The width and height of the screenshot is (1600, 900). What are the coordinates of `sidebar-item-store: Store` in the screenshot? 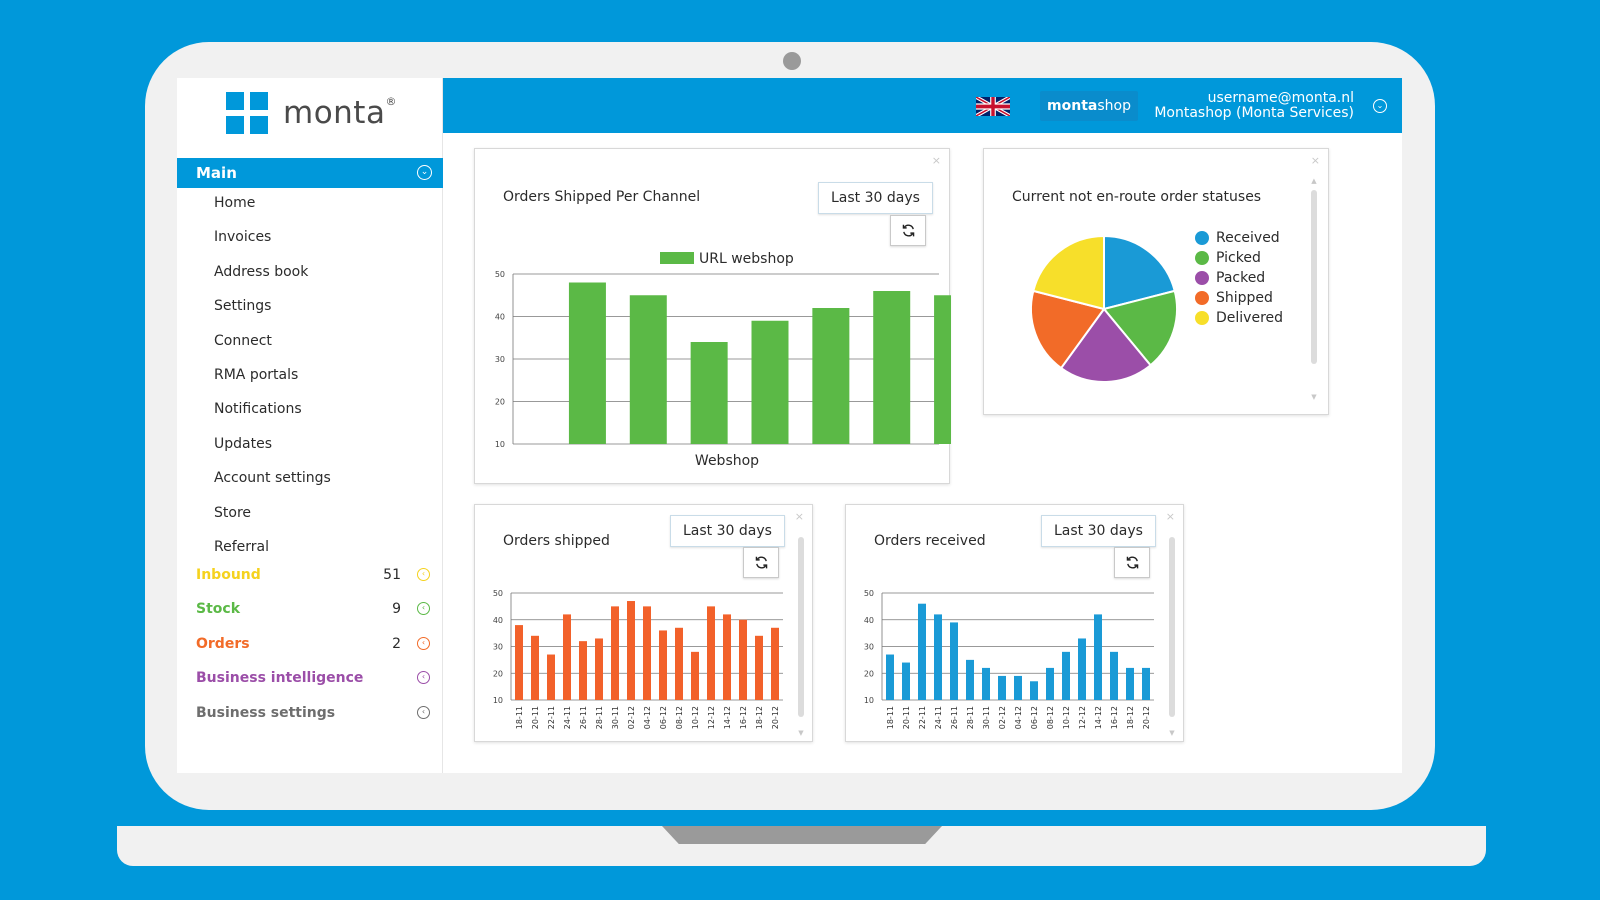 It's located at (233, 512).